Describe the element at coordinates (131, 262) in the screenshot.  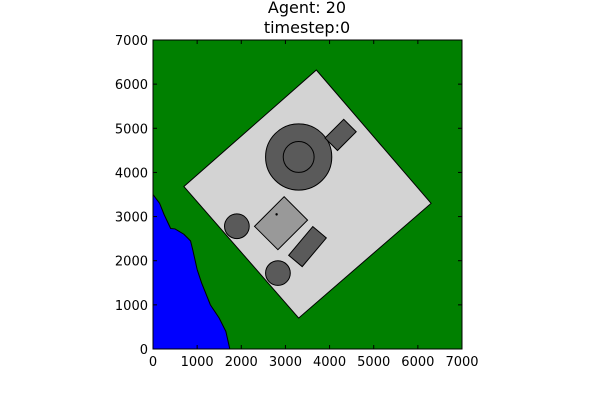
I see `y-tick-label: 2000` at that location.